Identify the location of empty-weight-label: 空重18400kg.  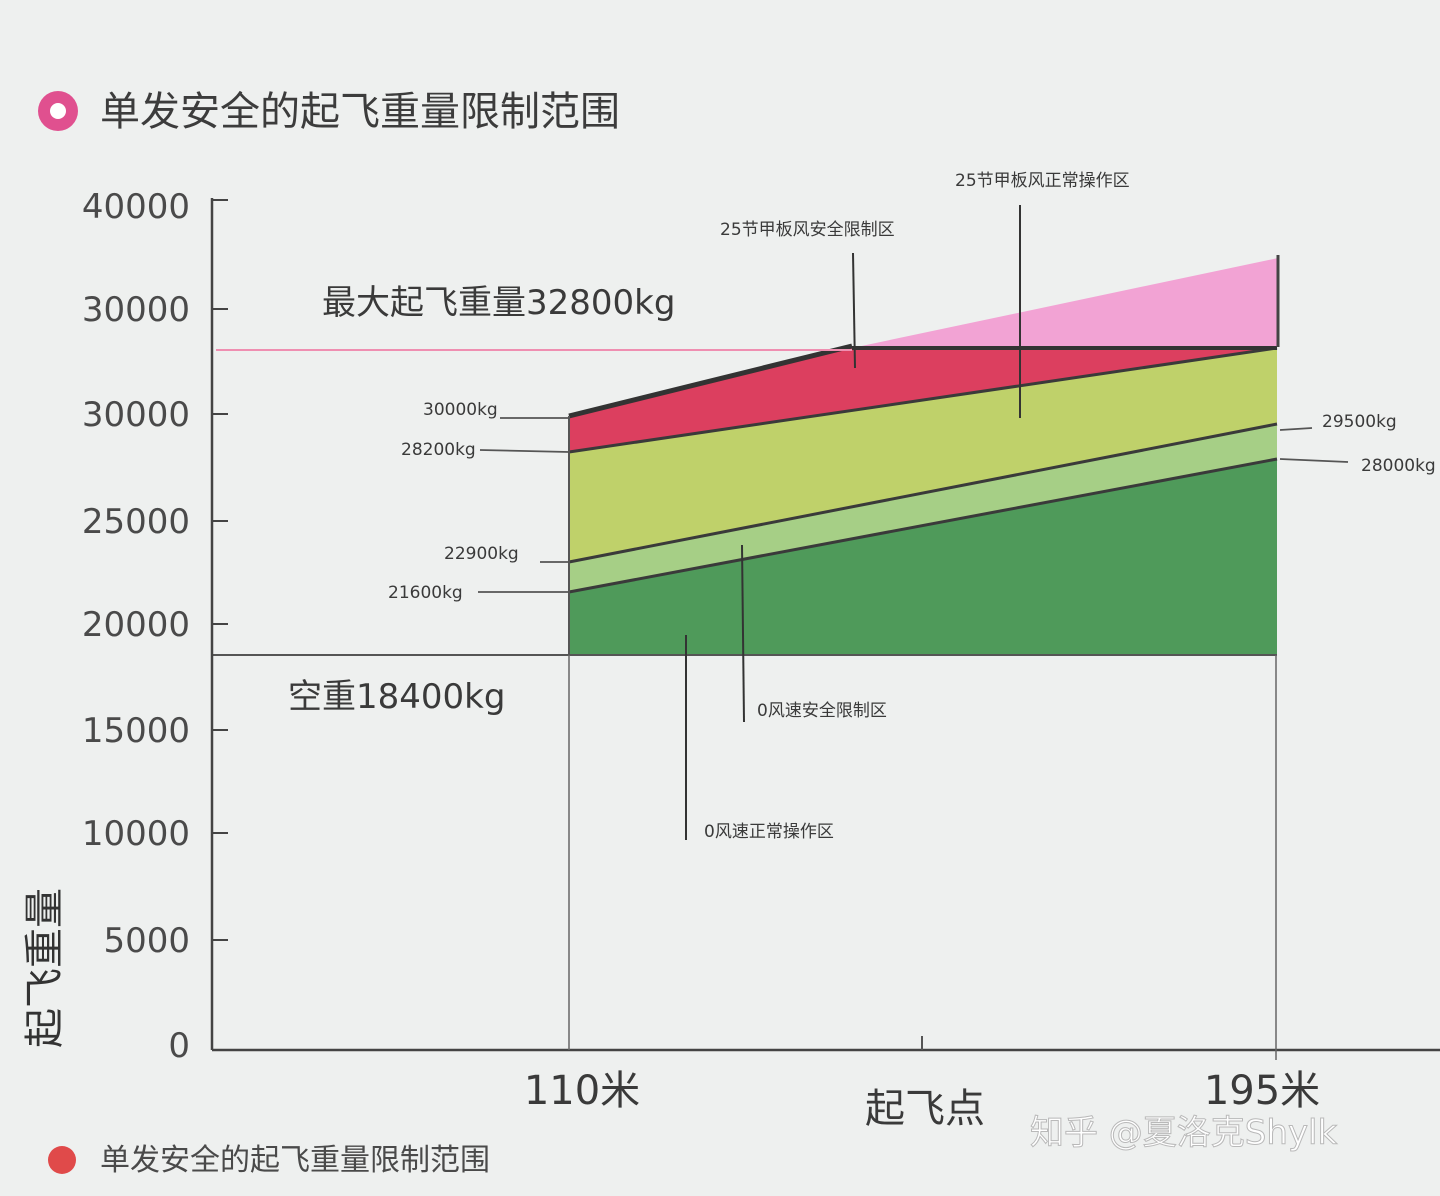
(396, 697).